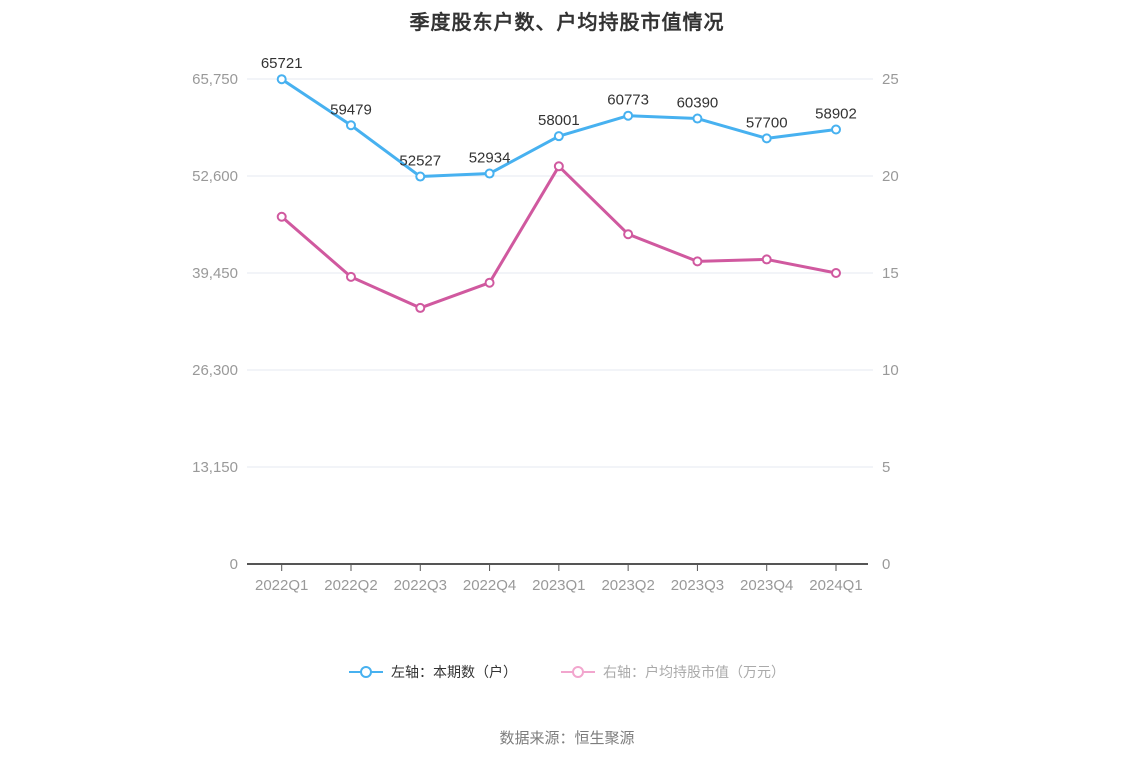 The image size is (1134, 766). What do you see at coordinates (558, 237) in the screenshot?
I see `series-line-avg-holding-value` at bounding box center [558, 237].